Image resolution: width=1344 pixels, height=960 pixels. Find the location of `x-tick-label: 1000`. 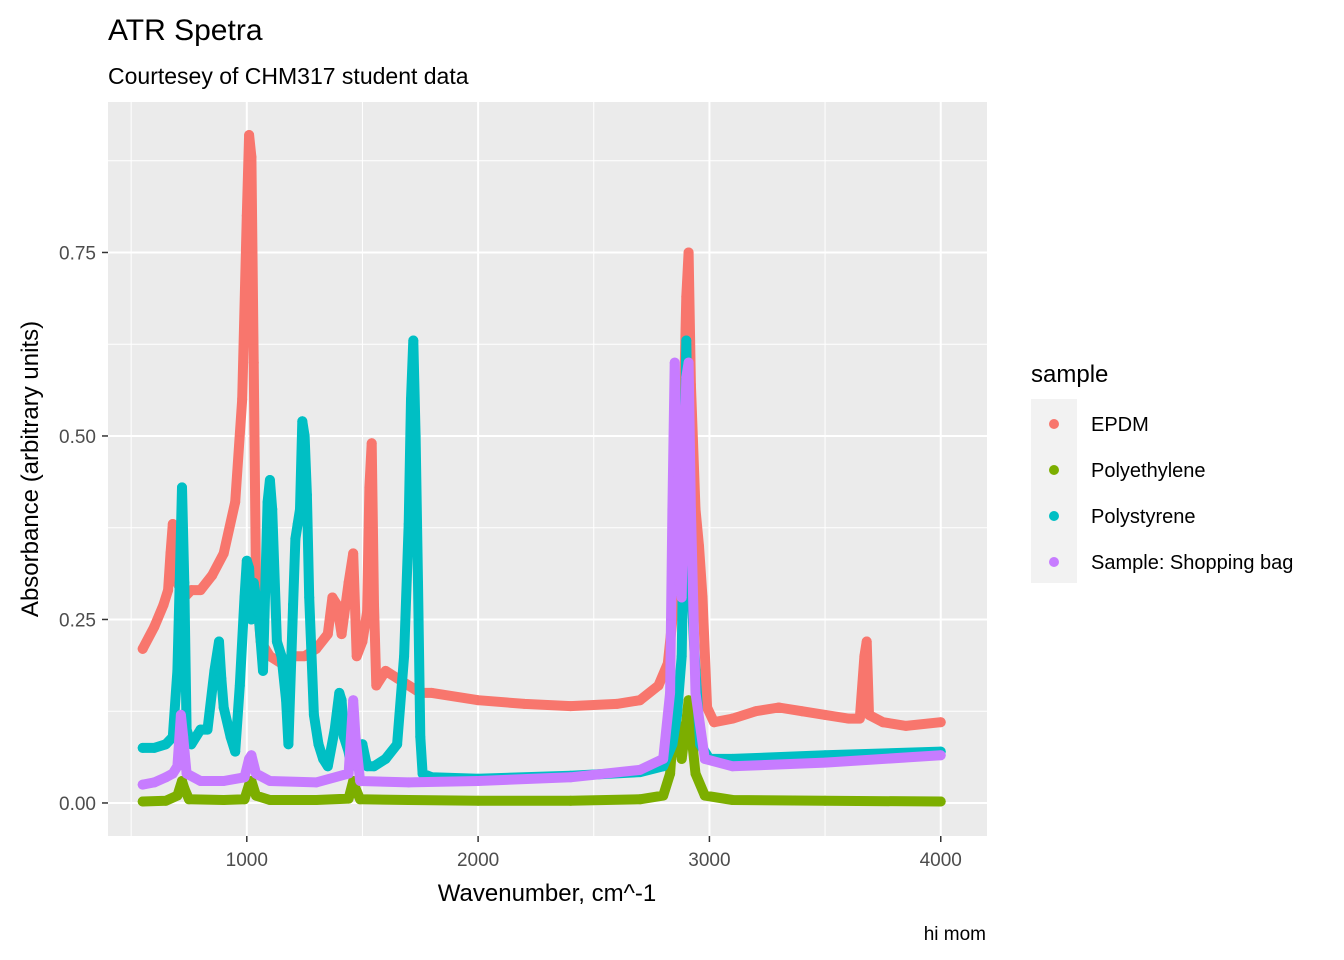

x-tick-label: 1000 is located at coordinates (247, 860).